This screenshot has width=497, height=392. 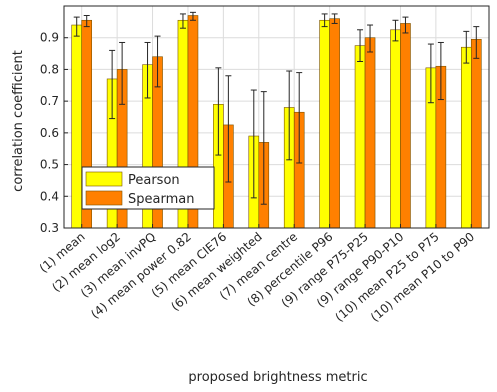 I want to click on legend-label-pearson: Pearson, so click(x=154, y=180).